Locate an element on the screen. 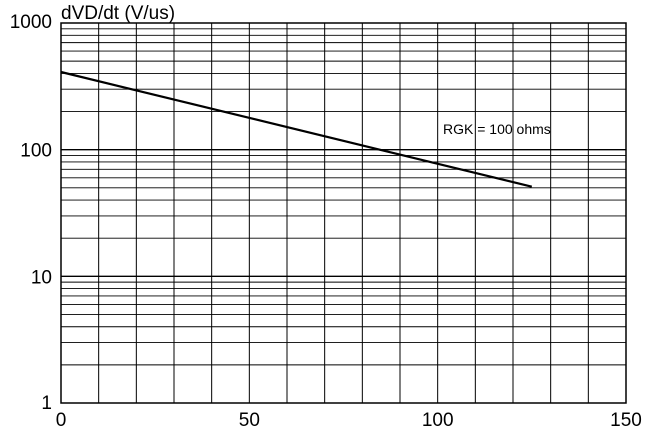 The height and width of the screenshot is (437, 646). x-tick-label: 100 is located at coordinates (438, 420).